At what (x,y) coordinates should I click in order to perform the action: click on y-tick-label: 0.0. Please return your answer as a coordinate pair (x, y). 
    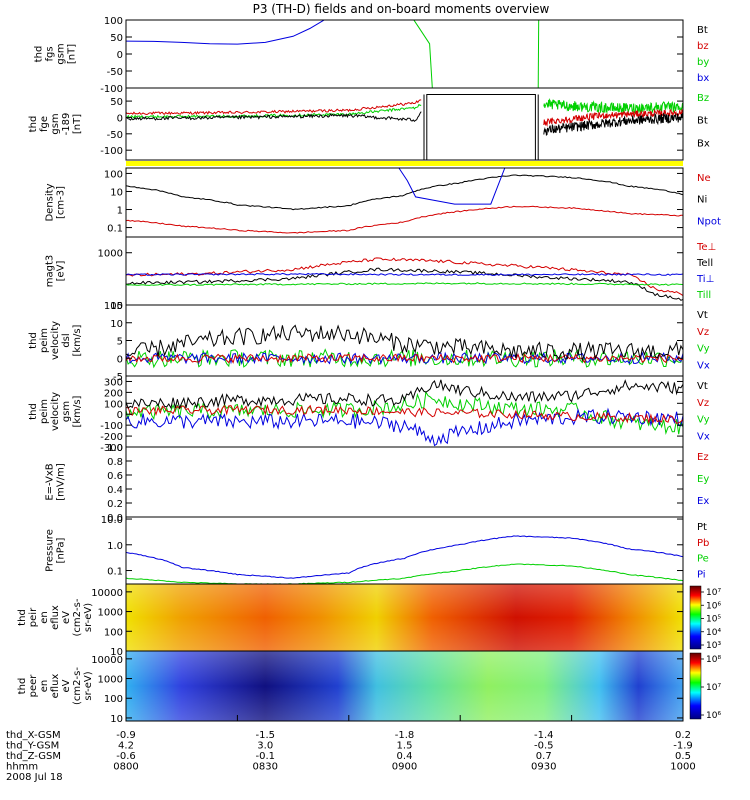
    Looking at the image, I should click on (115, 518).